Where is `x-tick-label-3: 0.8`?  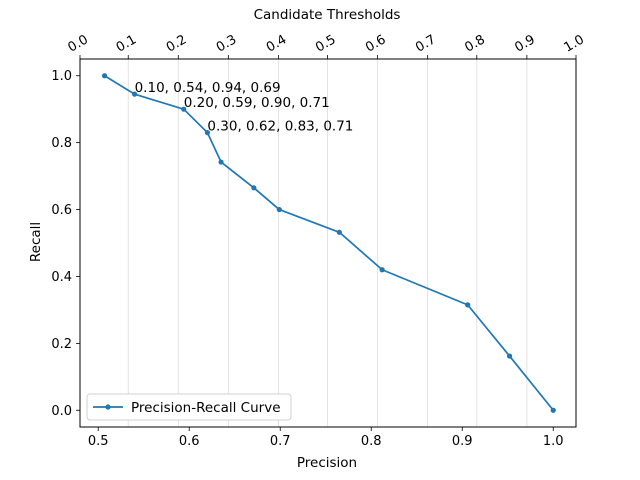 x-tick-label-3: 0.8 is located at coordinates (371, 441).